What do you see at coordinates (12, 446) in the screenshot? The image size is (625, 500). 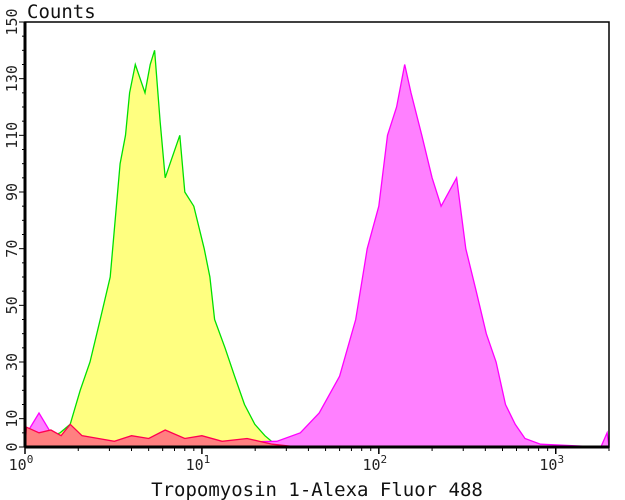 I see `y-tick-label: 0` at bounding box center [12, 446].